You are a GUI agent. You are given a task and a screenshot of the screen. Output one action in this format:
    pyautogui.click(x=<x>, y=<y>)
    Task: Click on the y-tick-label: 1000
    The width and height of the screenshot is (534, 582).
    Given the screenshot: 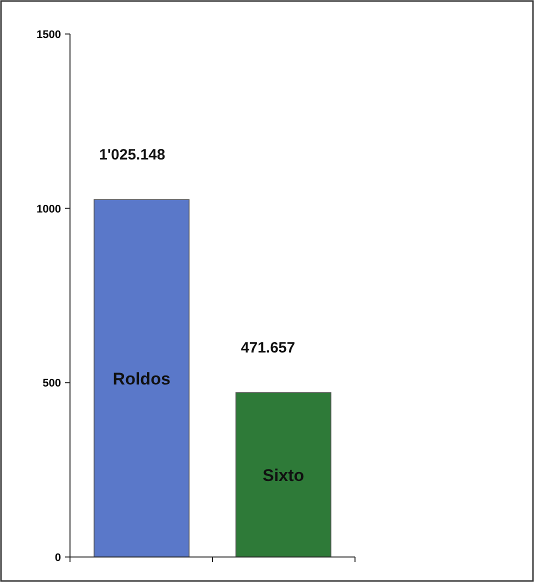 What is the action you would take?
    pyautogui.click(x=48, y=209)
    